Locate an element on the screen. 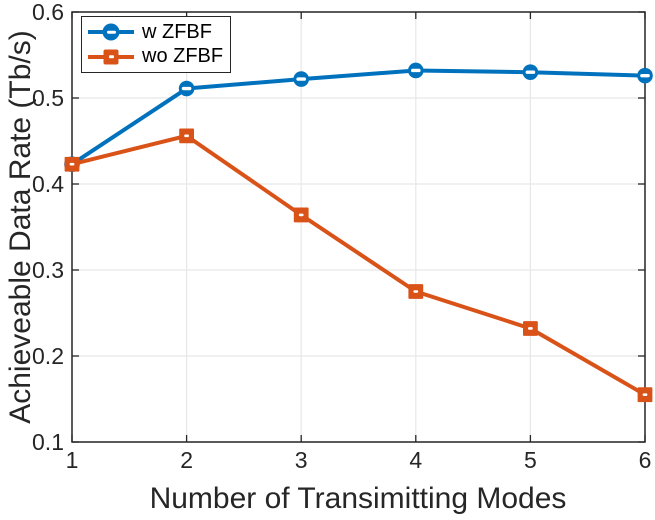  x-tick-label: 1 is located at coordinates (72, 460).